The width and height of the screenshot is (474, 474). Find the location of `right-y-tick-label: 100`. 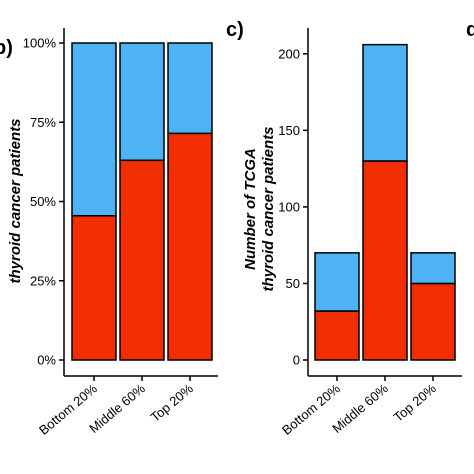

right-y-tick-label: 100 is located at coordinates (289, 206).